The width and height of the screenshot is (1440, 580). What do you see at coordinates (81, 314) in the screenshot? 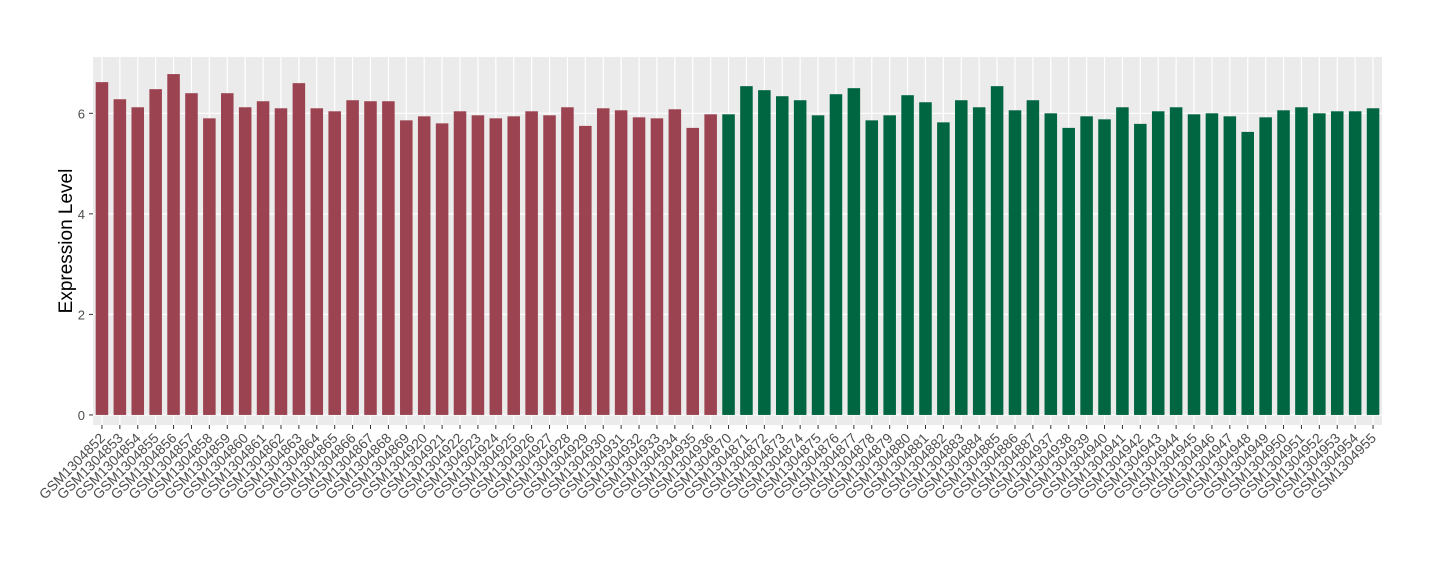
I see `y-tick-label: 2` at bounding box center [81, 314].